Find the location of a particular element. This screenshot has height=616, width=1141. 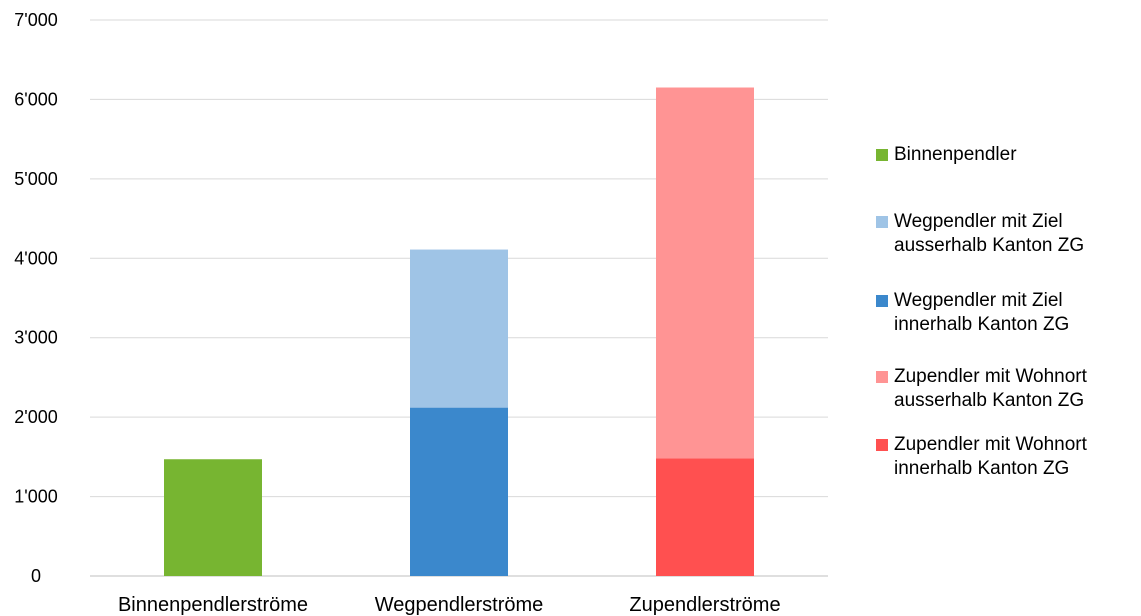

legend-item: Wegpendler mit Ziel innerhalb Kanton ZG is located at coordinates (972, 313).